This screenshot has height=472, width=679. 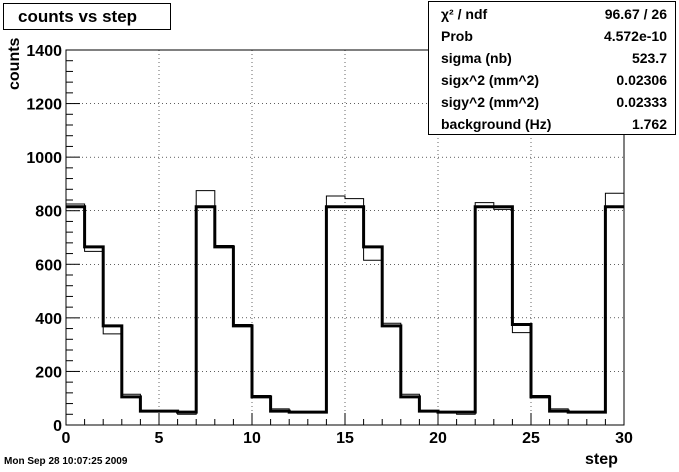 What do you see at coordinates (496, 124) in the screenshot?
I see `stats-name: background (Hz)` at bounding box center [496, 124].